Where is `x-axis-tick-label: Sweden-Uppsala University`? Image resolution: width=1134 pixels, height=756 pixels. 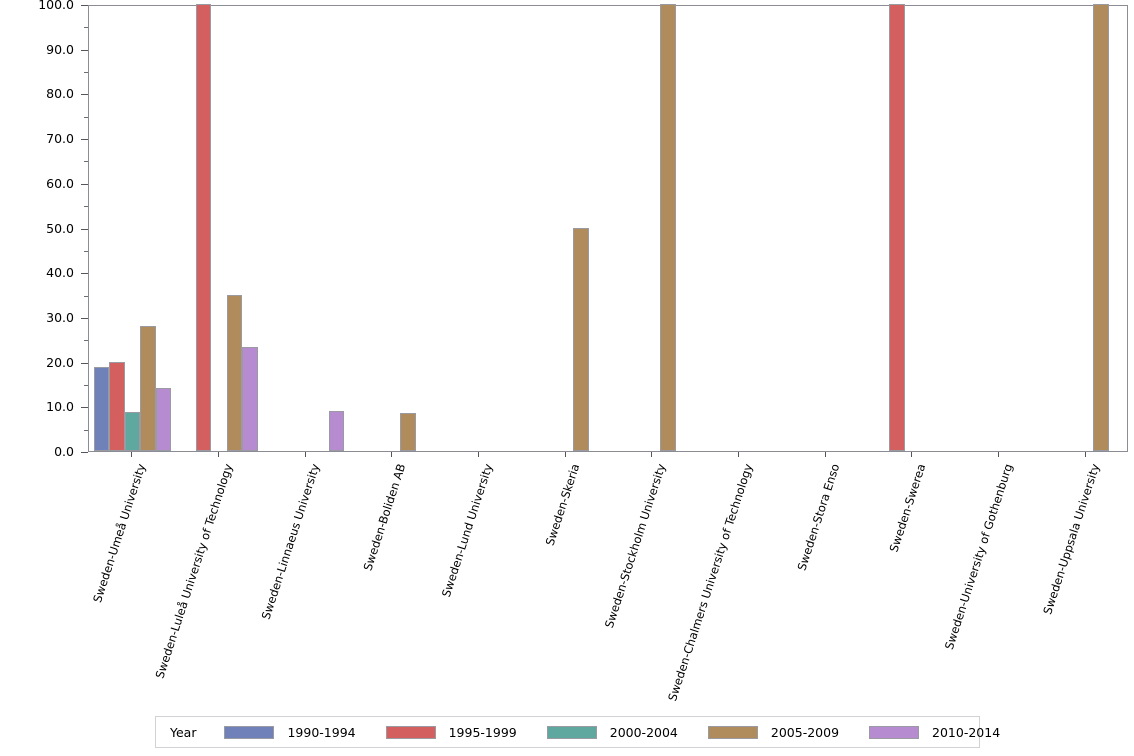 x-axis-tick-label: Sweden-Uppsala University is located at coordinates (1049, 607).